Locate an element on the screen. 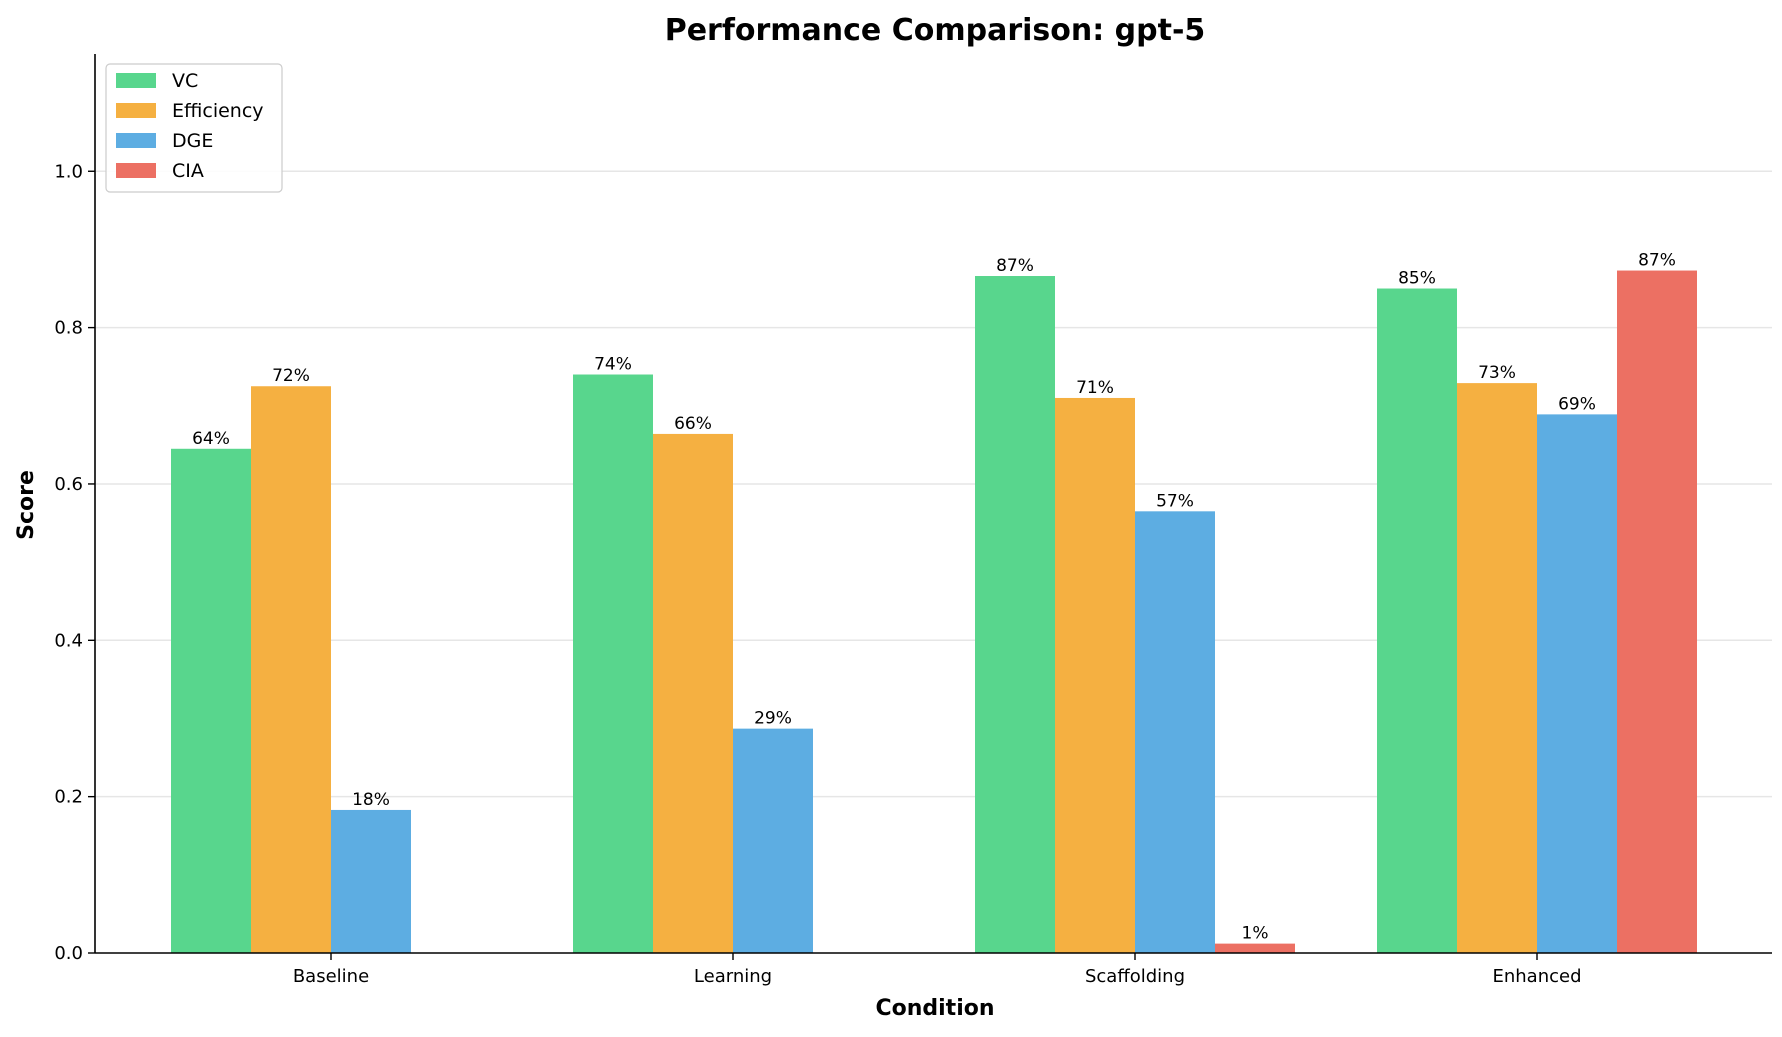 This screenshot has width=1782, height=1037. data-label: 66% is located at coordinates (693, 424).